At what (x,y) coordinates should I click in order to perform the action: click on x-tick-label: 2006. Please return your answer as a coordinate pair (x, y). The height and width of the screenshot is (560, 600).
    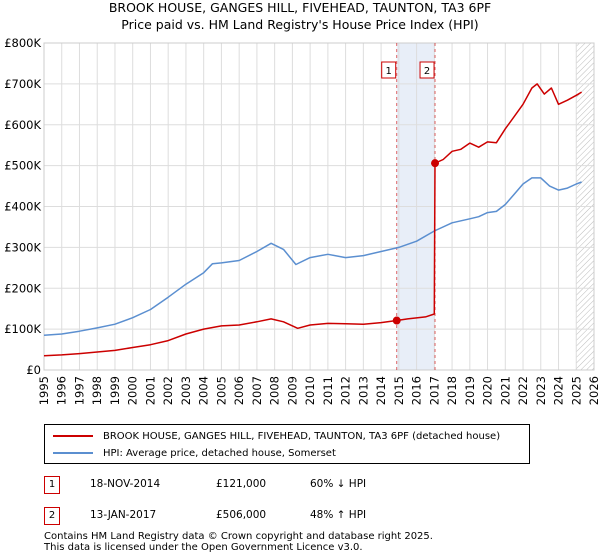
    Looking at the image, I should click on (239, 390).